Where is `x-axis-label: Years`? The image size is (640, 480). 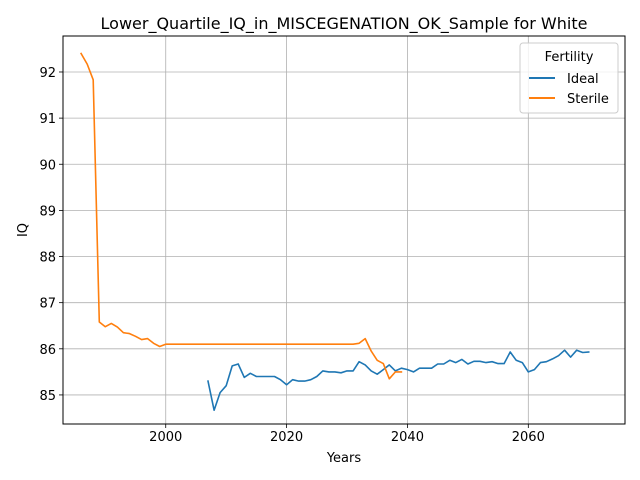
x-axis-label: Years is located at coordinates (344, 458).